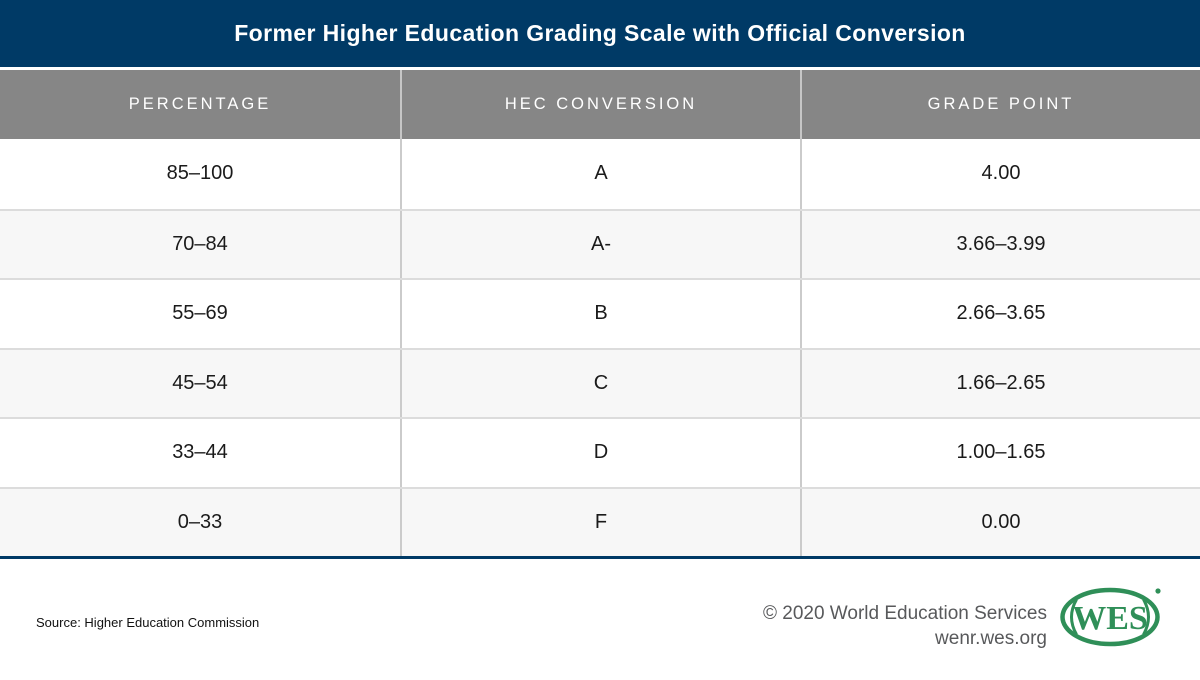  I want to click on cell-percentage: 33–44, so click(200, 452).